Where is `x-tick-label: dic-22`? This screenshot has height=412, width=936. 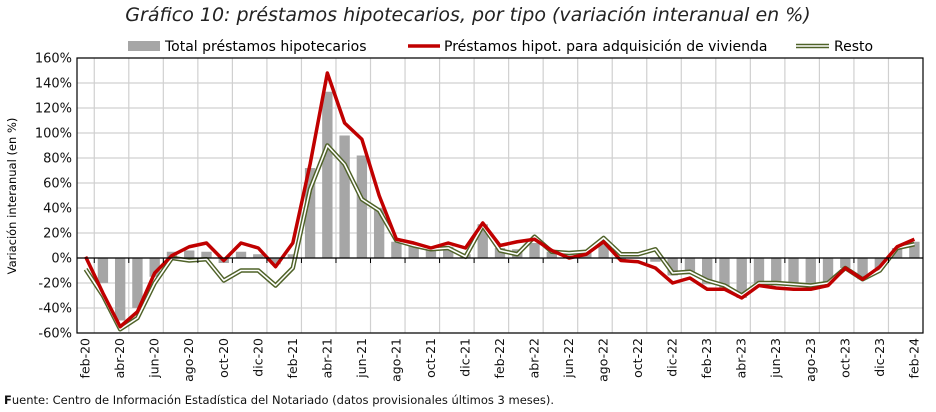 x-tick-label: dic-22 is located at coordinates (672, 357).